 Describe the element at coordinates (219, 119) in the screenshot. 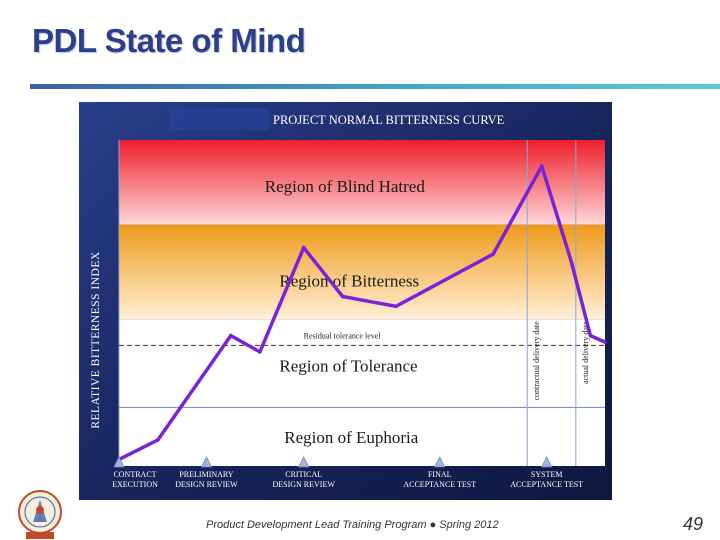

I see `title-backdrop` at that location.